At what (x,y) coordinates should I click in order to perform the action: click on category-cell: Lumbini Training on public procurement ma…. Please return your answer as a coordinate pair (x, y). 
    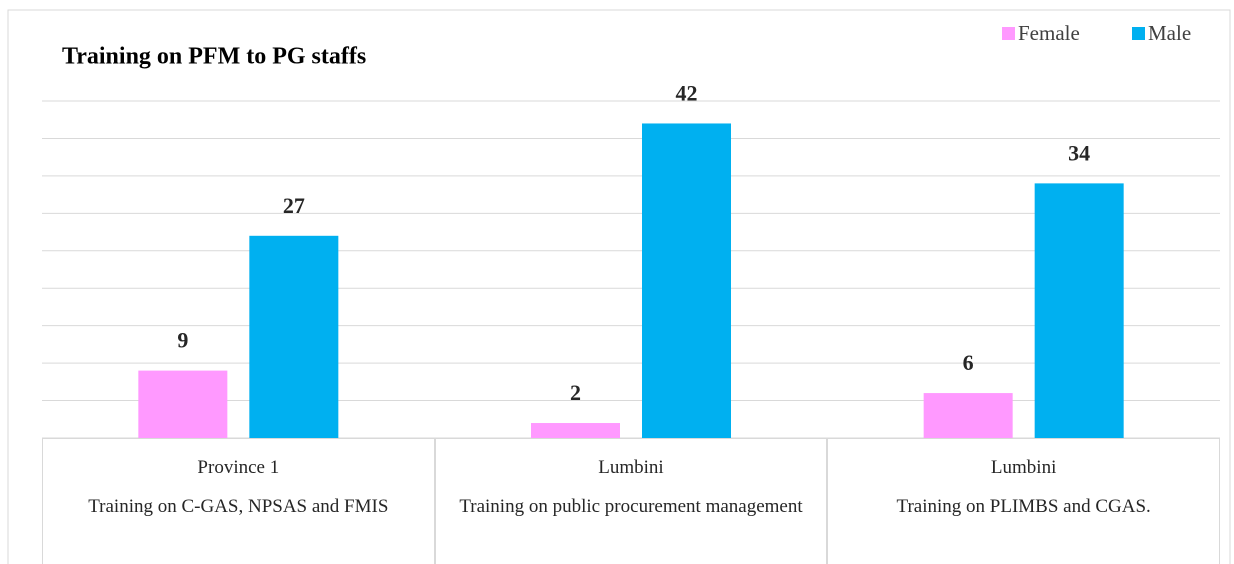
    Looking at the image, I should click on (631, 501).